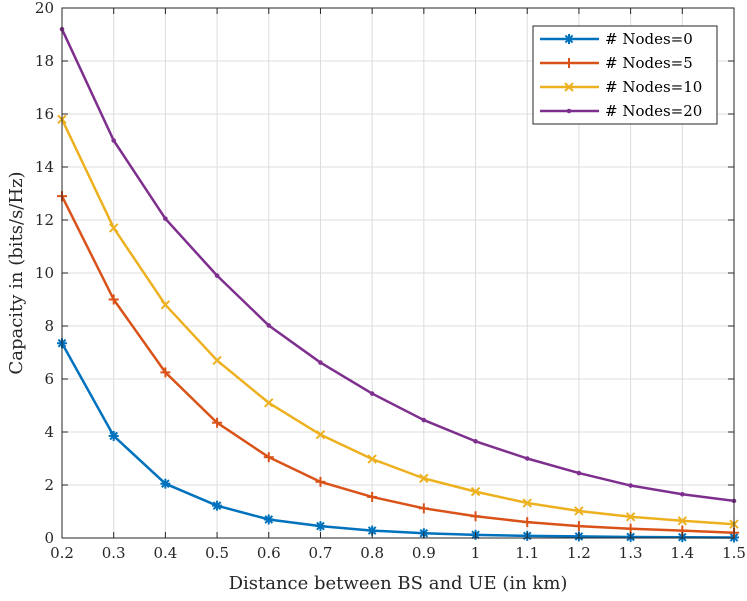  I want to click on y-tick-label: 10, so click(44, 273).